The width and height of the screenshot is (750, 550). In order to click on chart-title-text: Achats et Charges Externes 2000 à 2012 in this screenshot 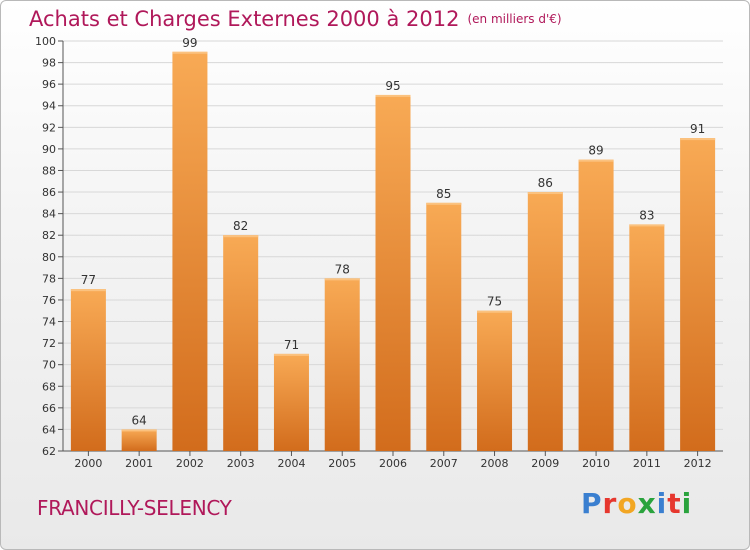, I will do `click(244, 19)`.